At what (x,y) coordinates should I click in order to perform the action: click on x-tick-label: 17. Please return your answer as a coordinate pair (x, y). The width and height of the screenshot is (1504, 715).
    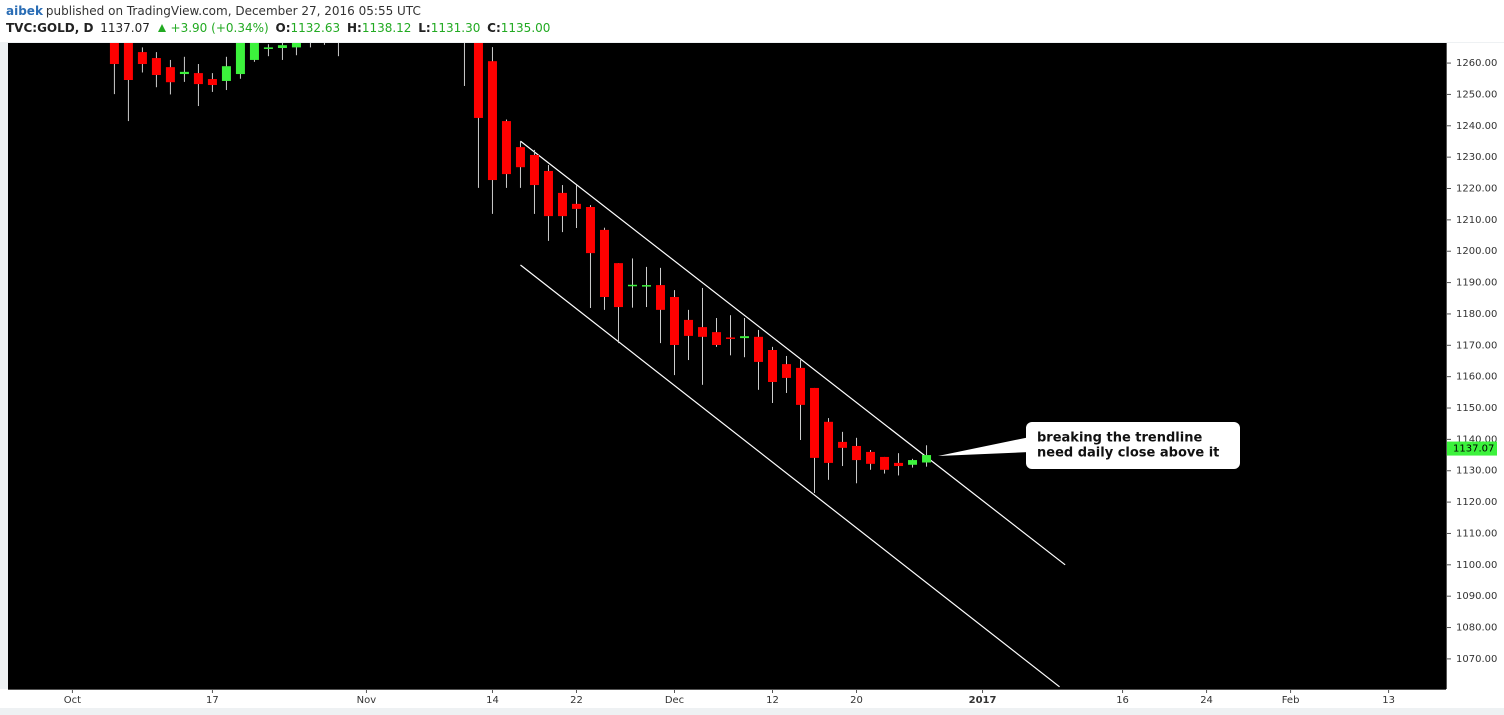
    Looking at the image, I should click on (212, 700).